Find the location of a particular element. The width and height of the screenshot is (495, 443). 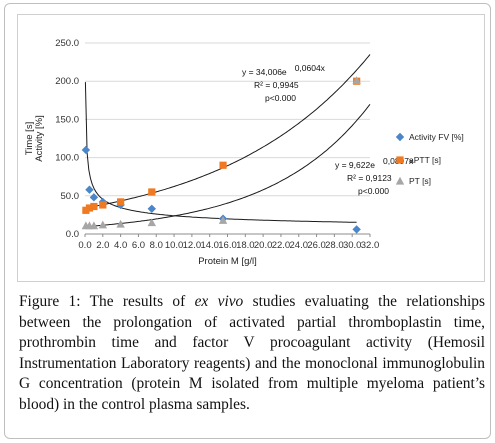

x-tick-label: 22.0 is located at coordinates (281, 245).